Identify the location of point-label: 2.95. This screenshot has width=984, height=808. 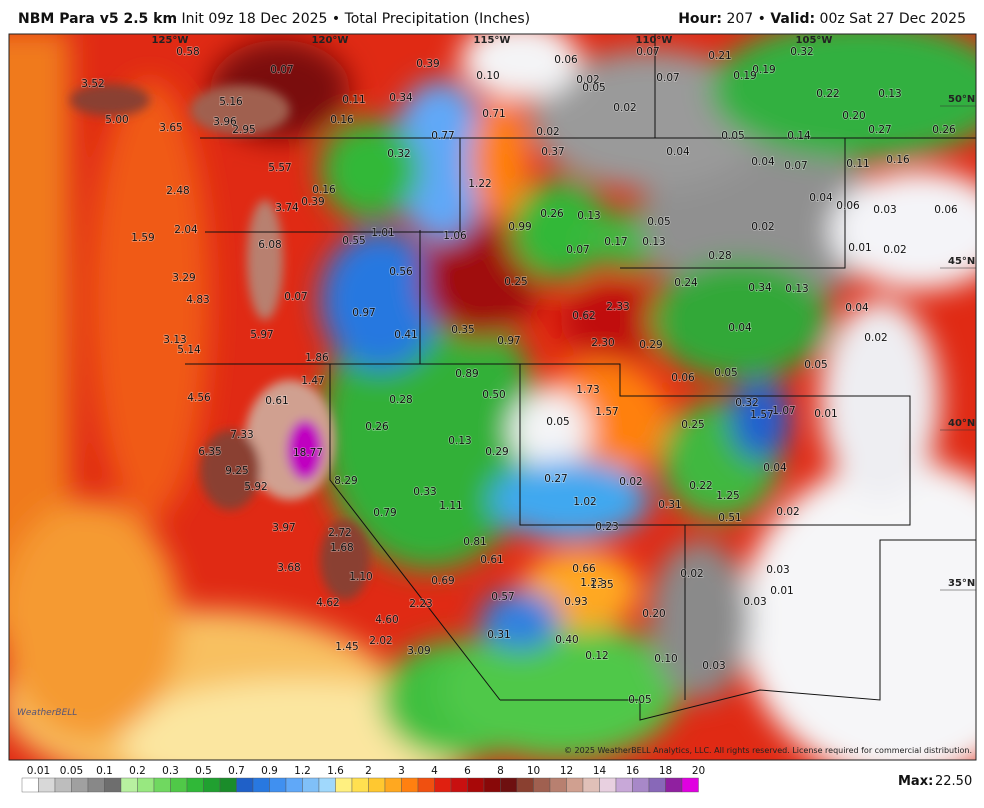
(243, 130).